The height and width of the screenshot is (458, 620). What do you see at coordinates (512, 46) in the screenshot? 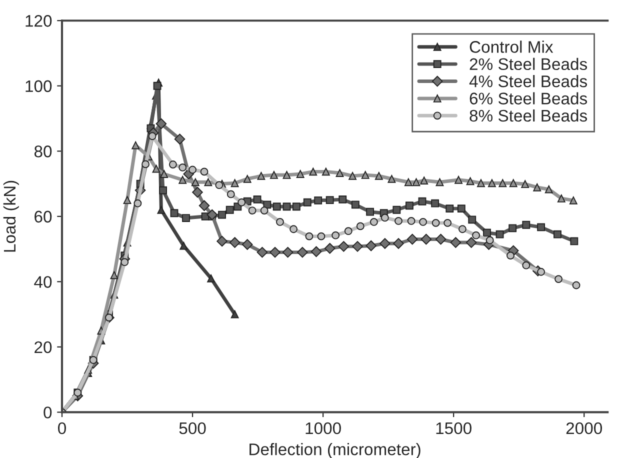
I see `legend-label: Control Mix` at bounding box center [512, 46].